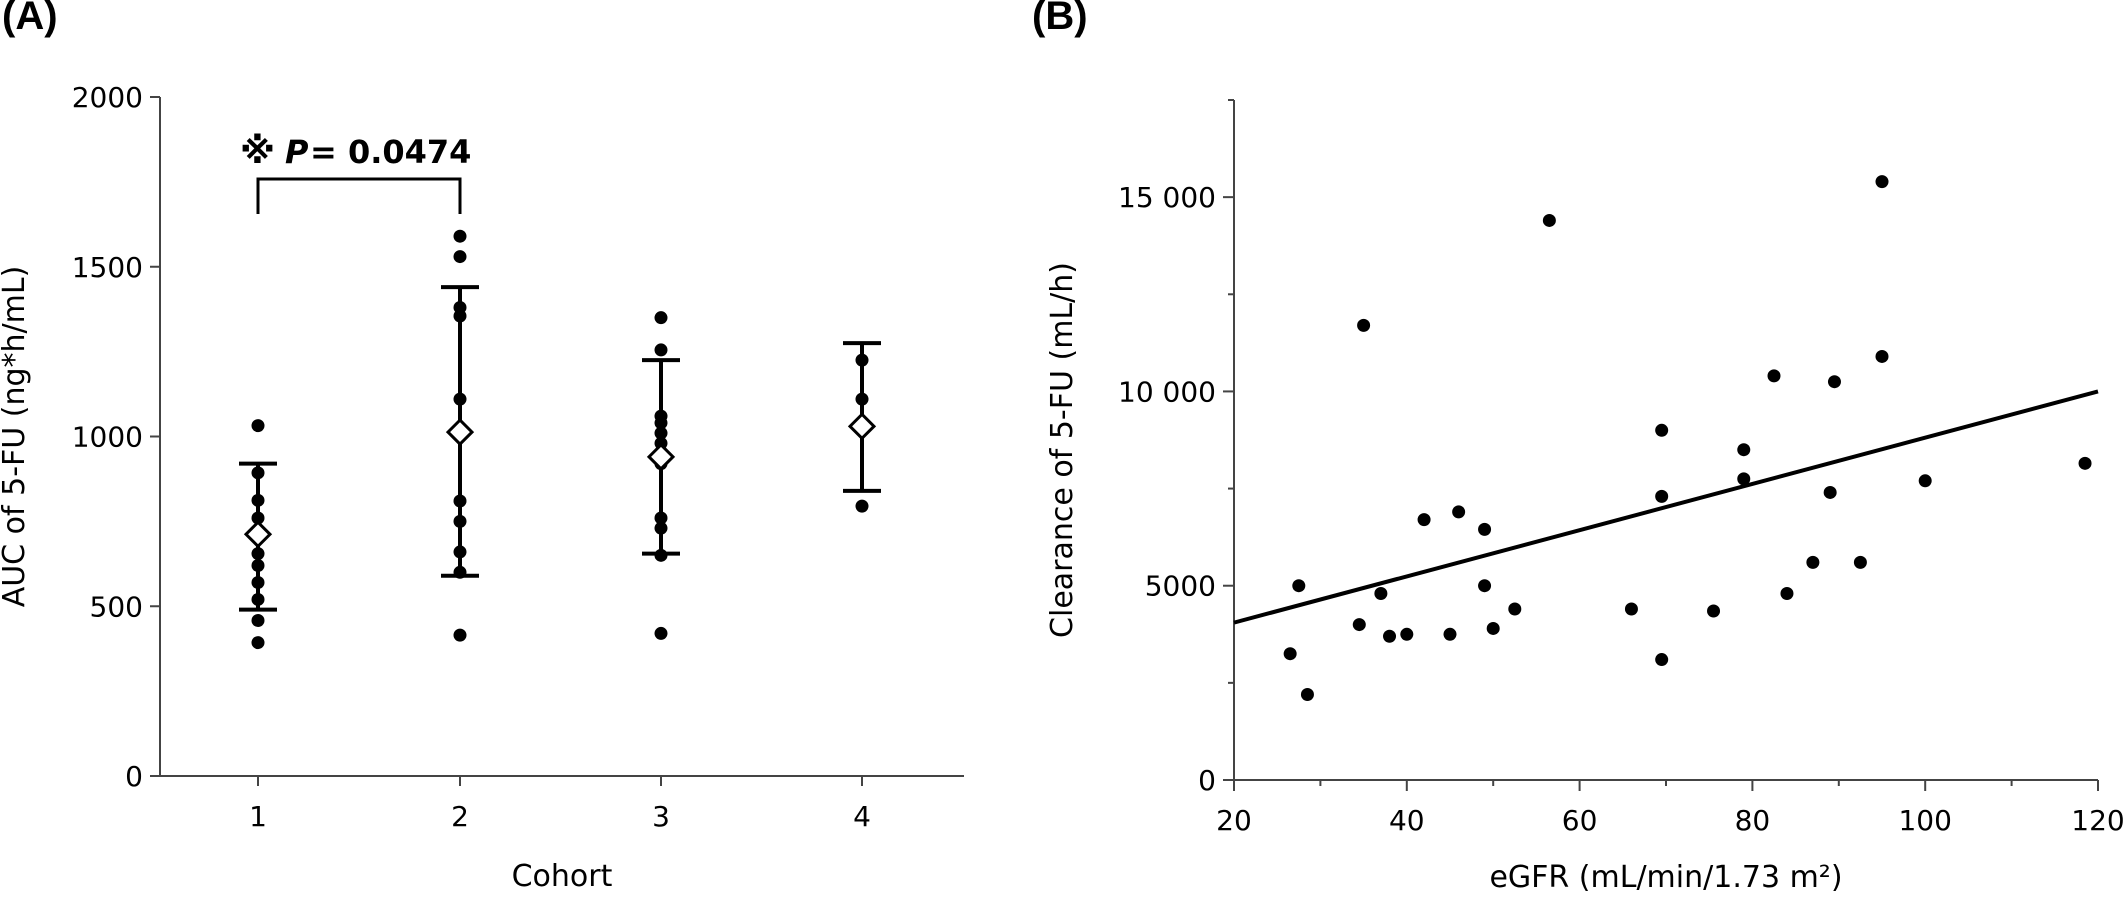 The height and width of the screenshot is (897, 2128). What do you see at coordinates (1167, 391) in the screenshot?
I see `y-tick-label: 10 000` at bounding box center [1167, 391].